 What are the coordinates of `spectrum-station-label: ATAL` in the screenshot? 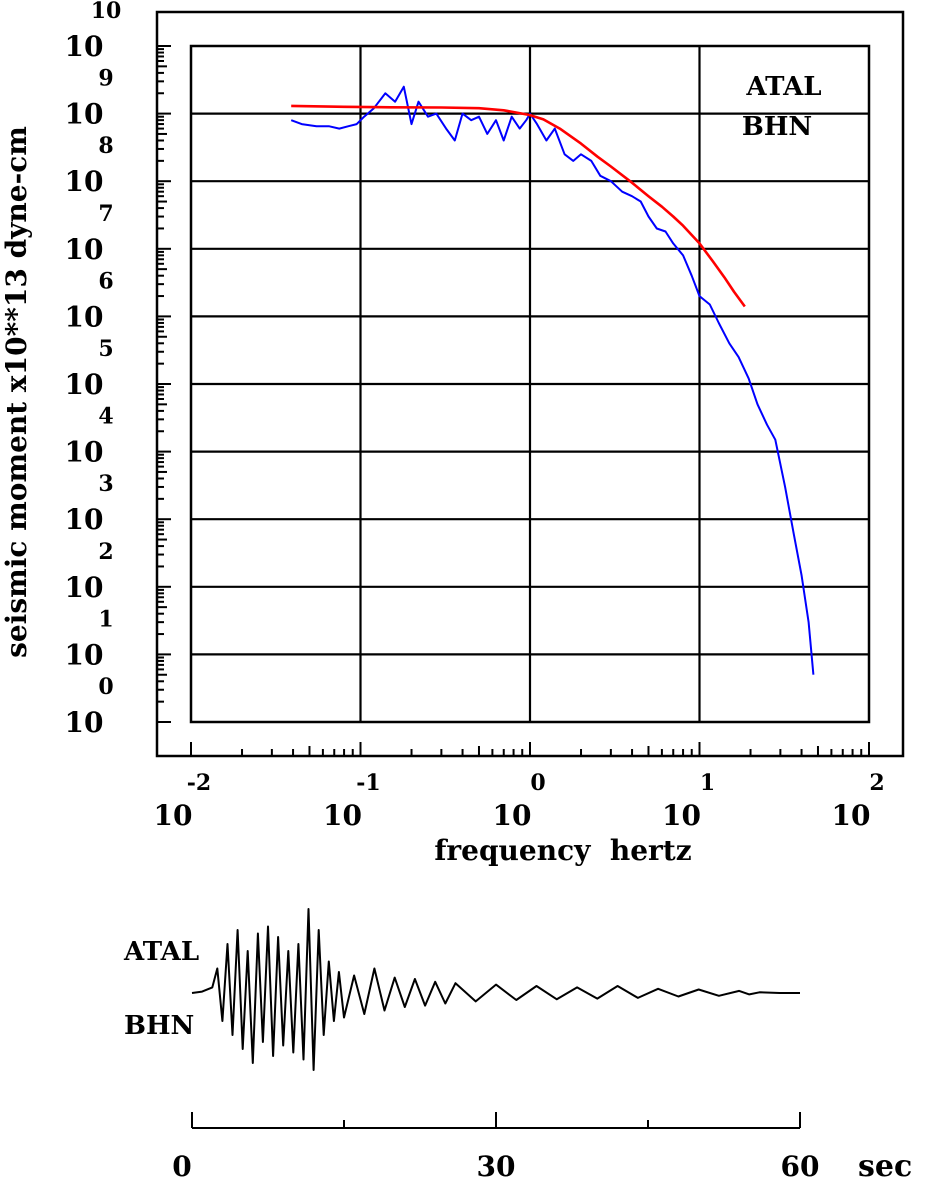 It's located at (783, 87).